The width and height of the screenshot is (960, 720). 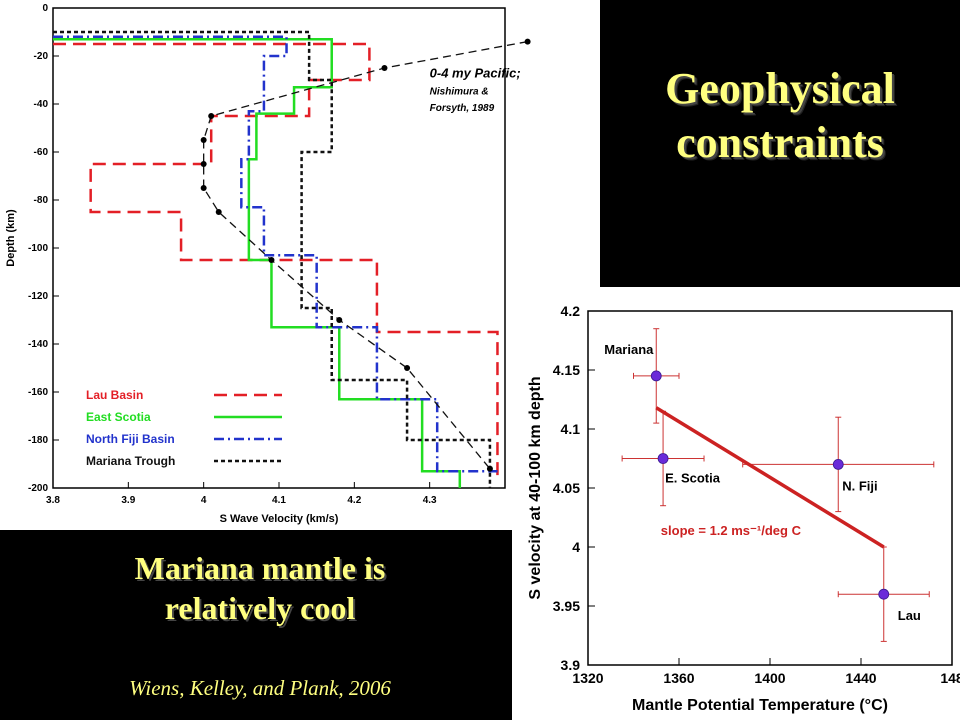 What do you see at coordinates (475, 73) in the screenshot?
I see `annotation-line: 0-4 my Pacific;` at bounding box center [475, 73].